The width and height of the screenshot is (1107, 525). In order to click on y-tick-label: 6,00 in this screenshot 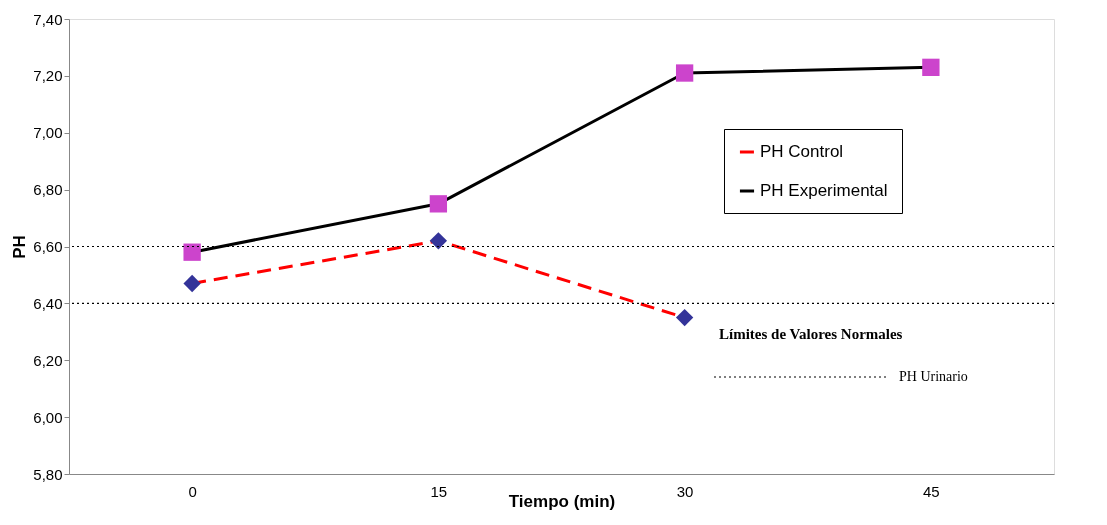, I will do `click(48, 417)`.